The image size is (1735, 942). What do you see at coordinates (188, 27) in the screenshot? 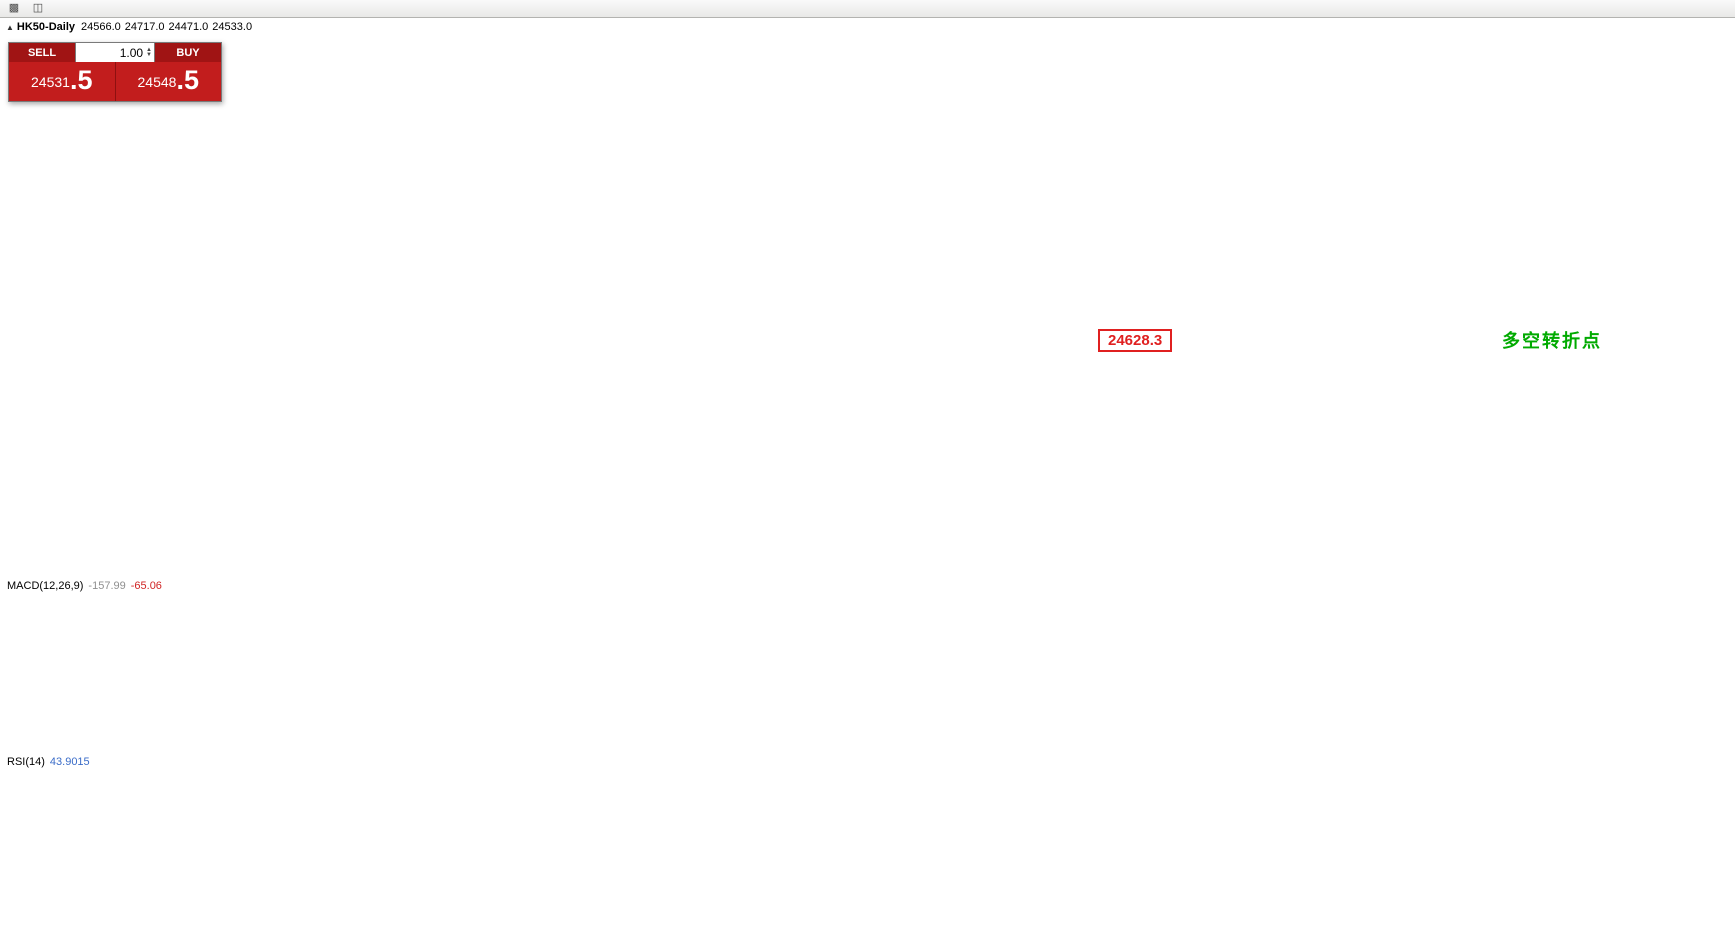
I see `ohlc-low: 24471.0` at bounding box center [188, 27].